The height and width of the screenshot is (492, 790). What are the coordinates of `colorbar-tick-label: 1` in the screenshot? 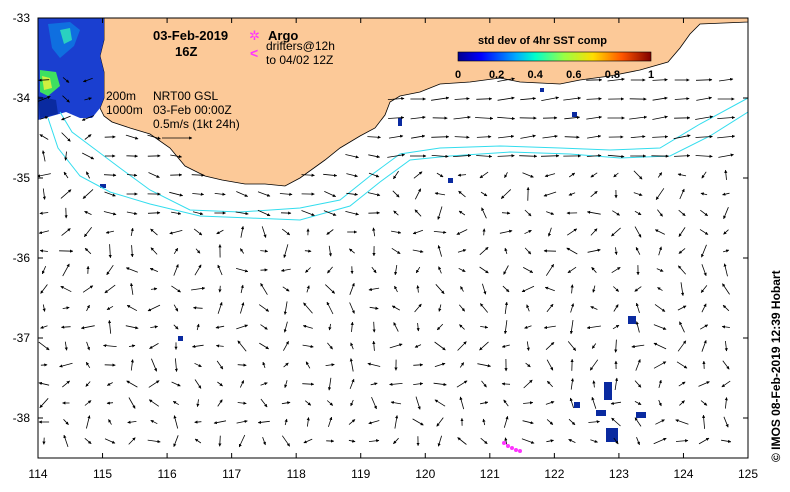 It's located at (651, 75).